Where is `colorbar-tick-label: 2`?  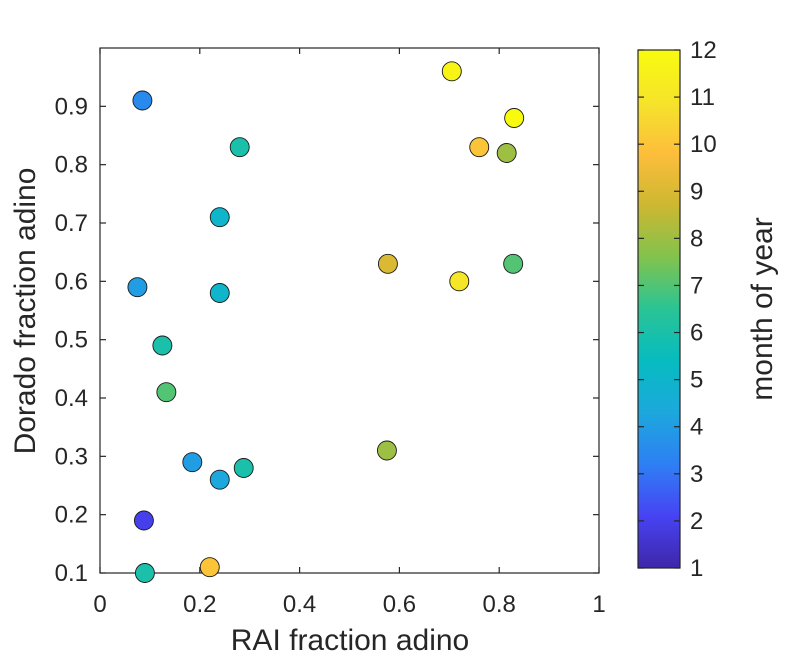
colorbar-tick-label: 2 is located at coordinates (696, 521).